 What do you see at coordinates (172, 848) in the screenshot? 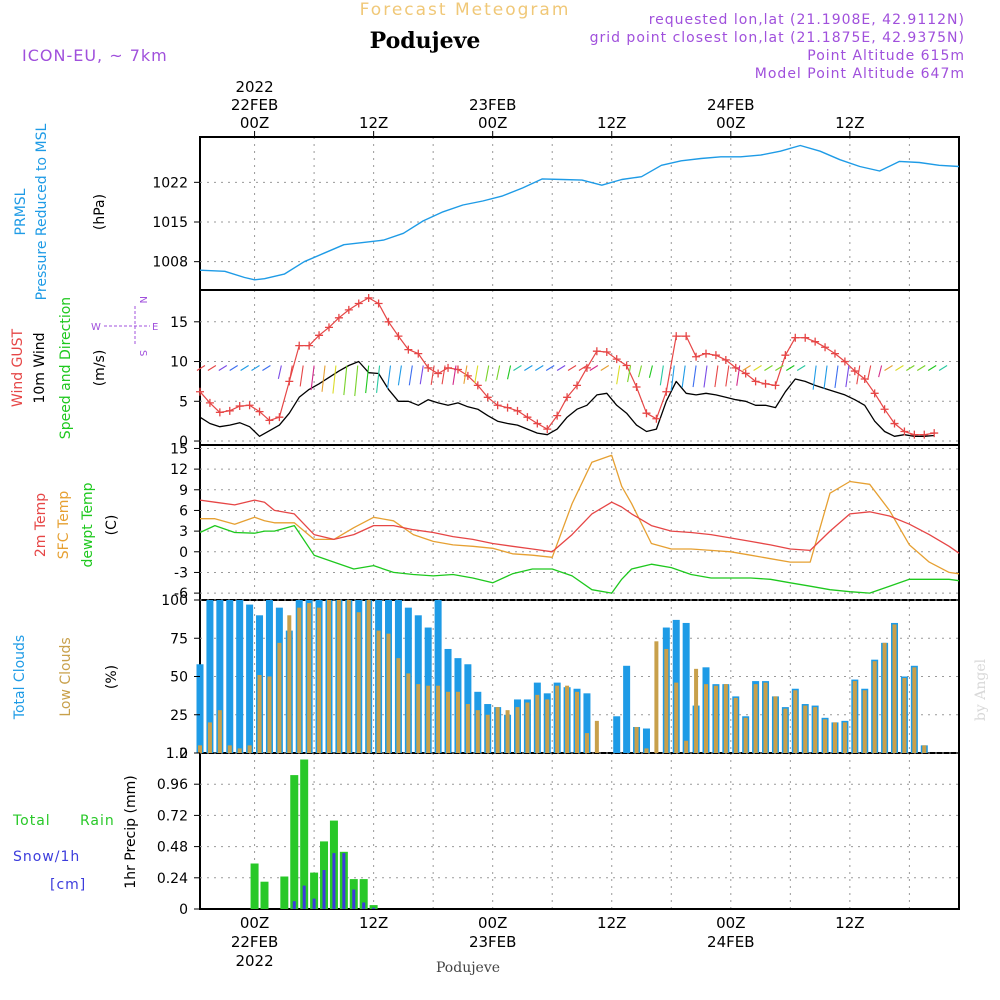
I see `y-tick-label: 0.48` at bounding box center [172, 848].